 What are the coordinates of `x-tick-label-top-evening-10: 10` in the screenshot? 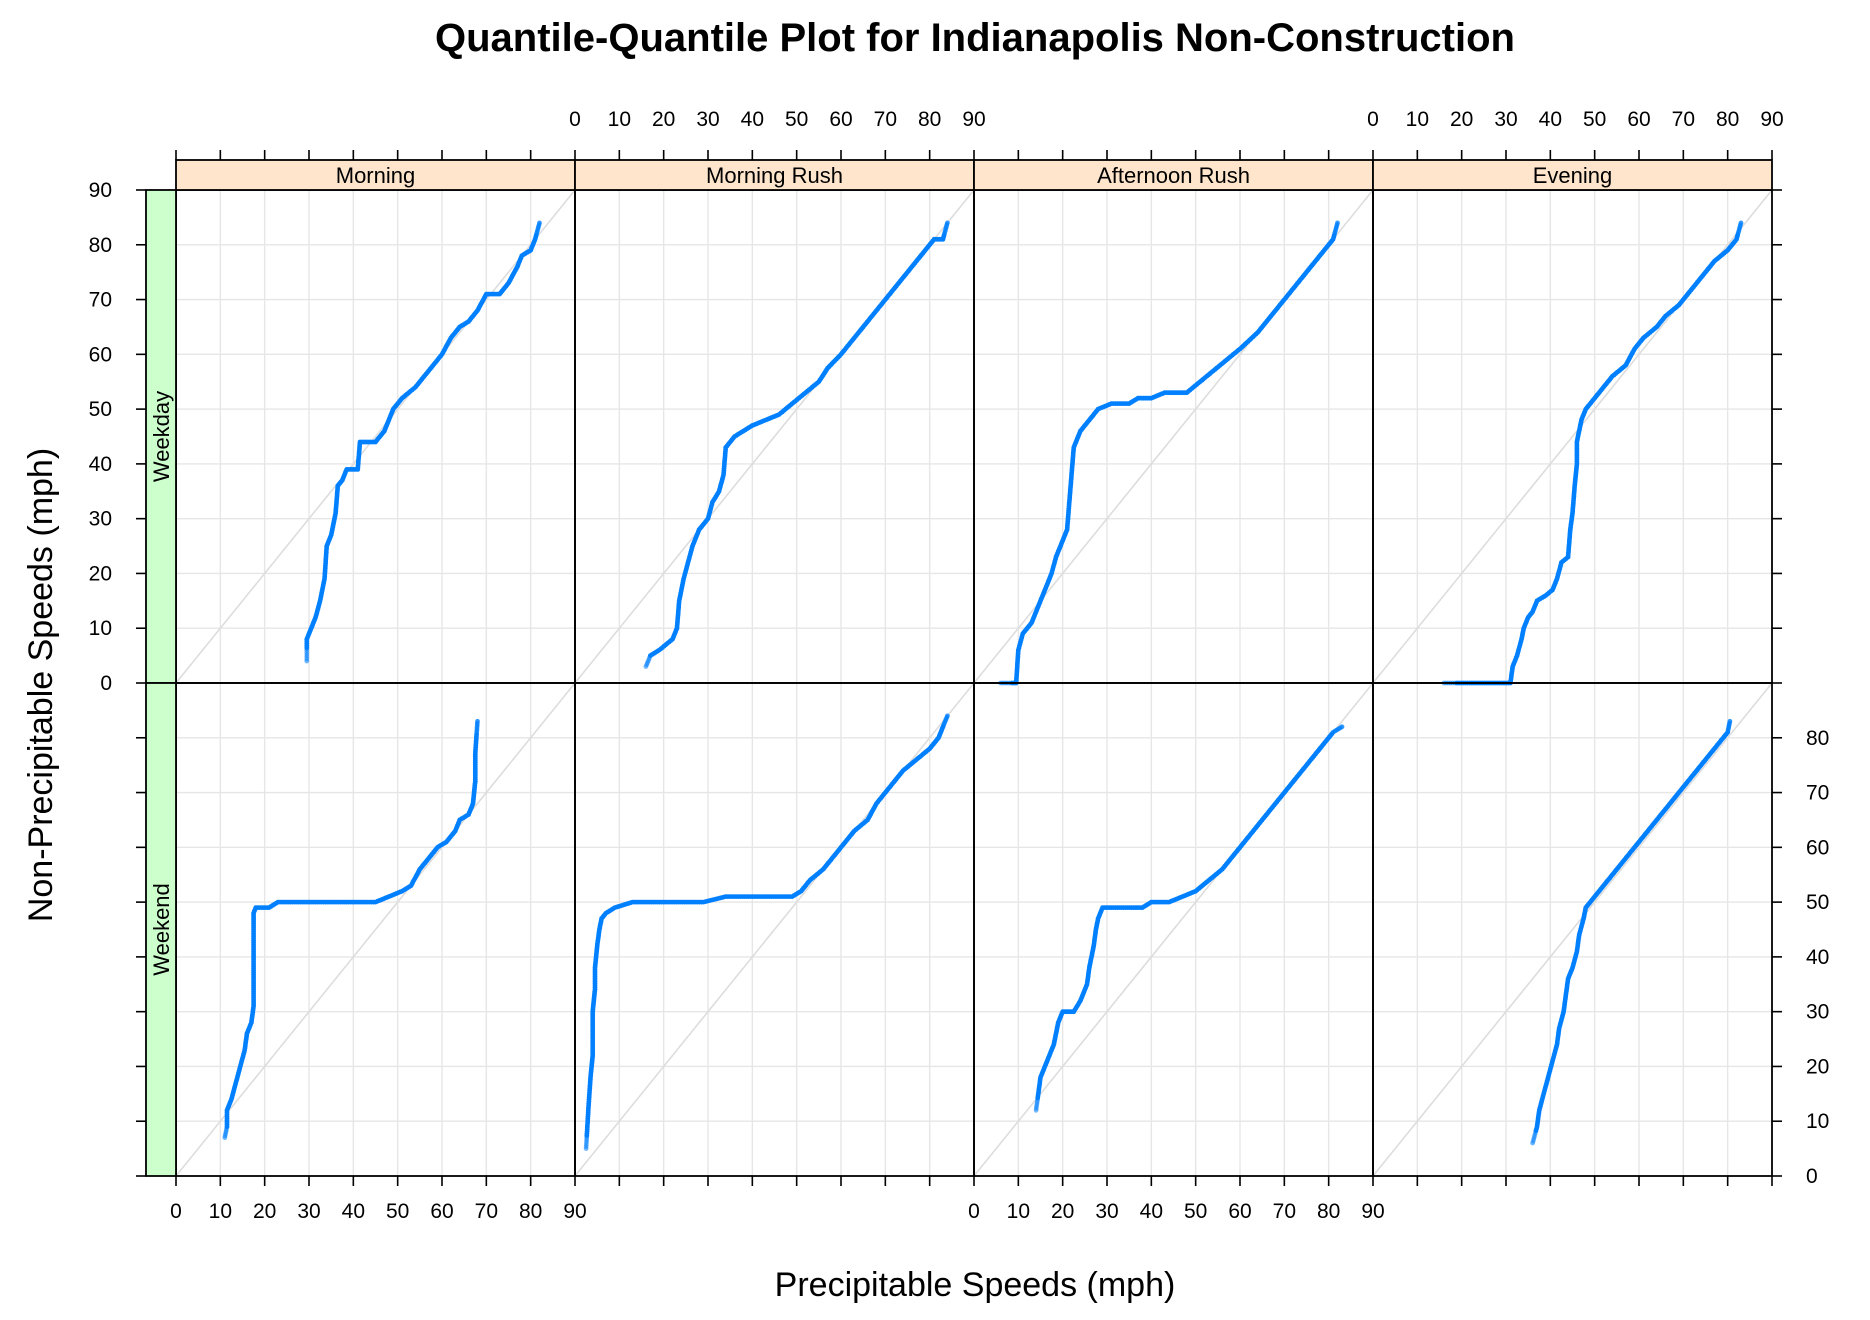 It's located at (1417, 119).